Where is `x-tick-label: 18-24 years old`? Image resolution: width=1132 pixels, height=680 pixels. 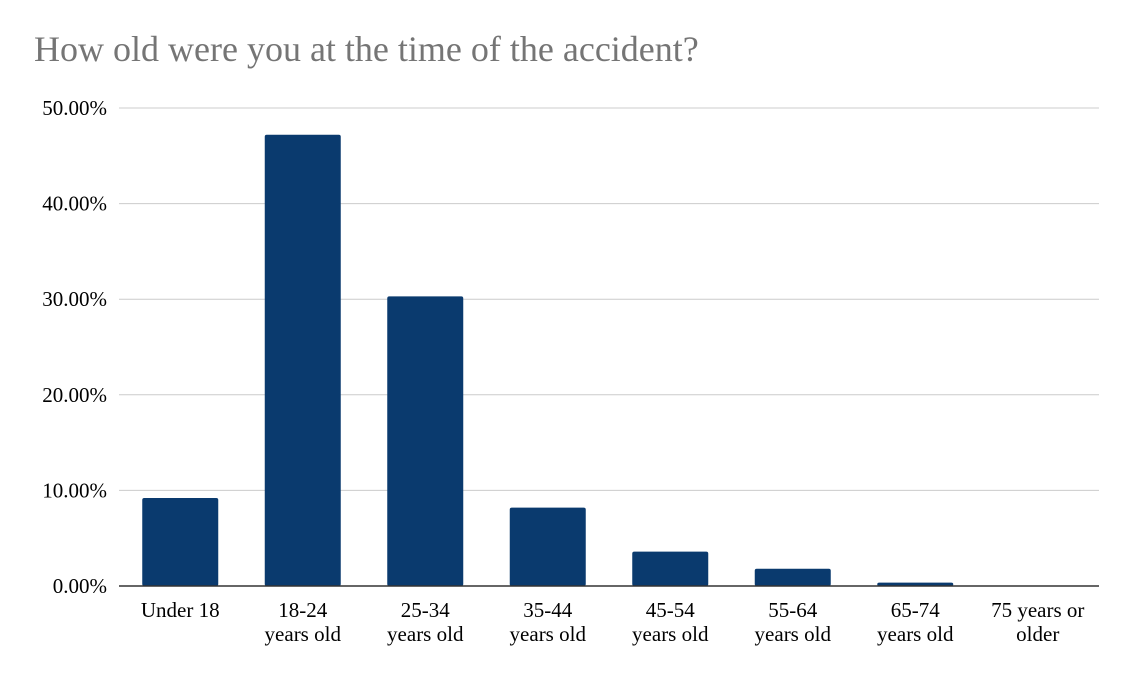
x-tick-label: 18-24 years old is located at coordinates (303, 622).